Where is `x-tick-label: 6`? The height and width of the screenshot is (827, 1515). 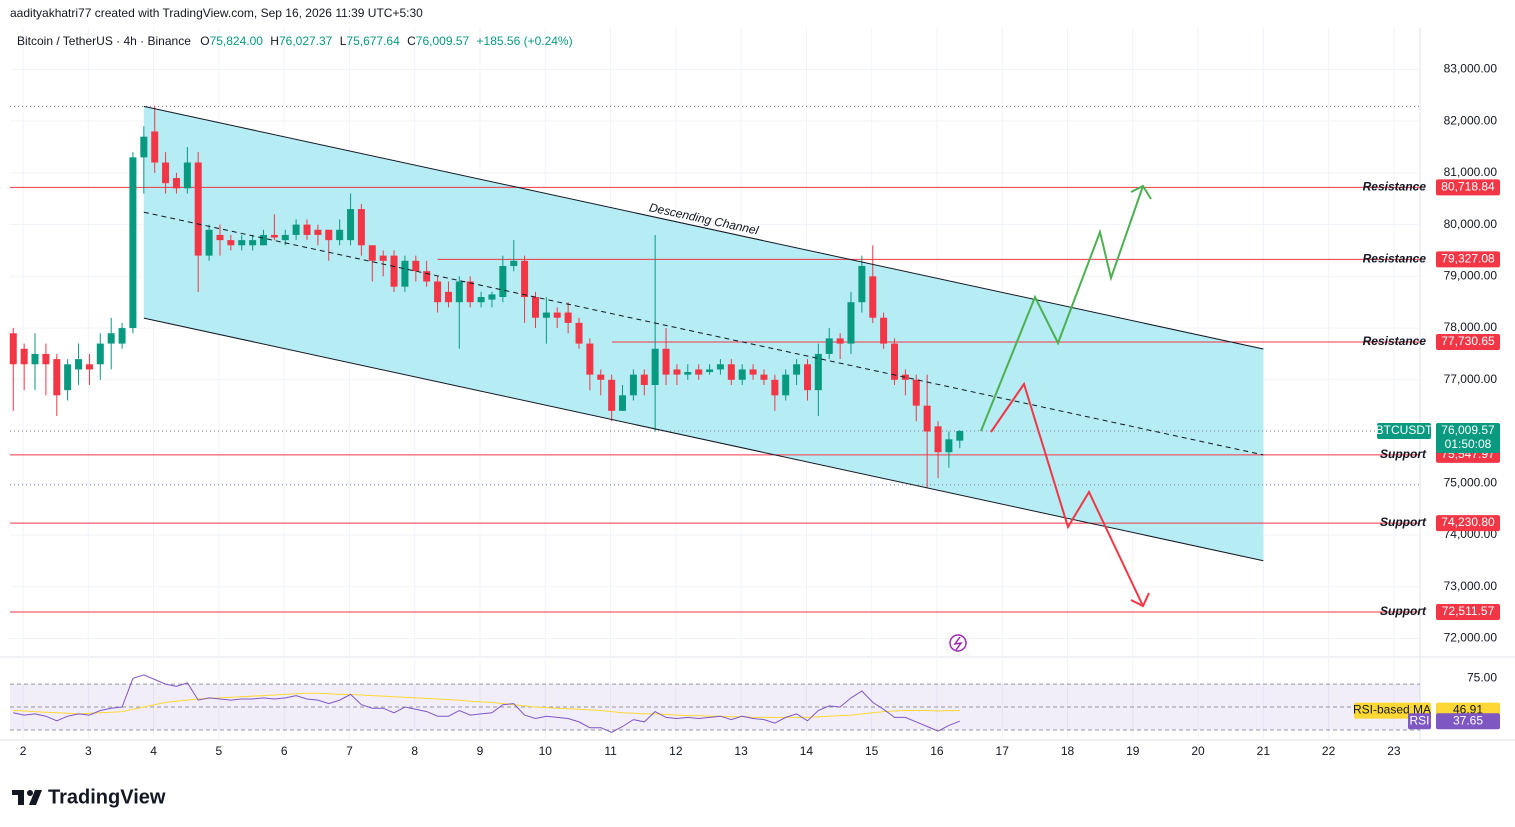
x-tick-label: 6 is located at coordinates (284, 751).